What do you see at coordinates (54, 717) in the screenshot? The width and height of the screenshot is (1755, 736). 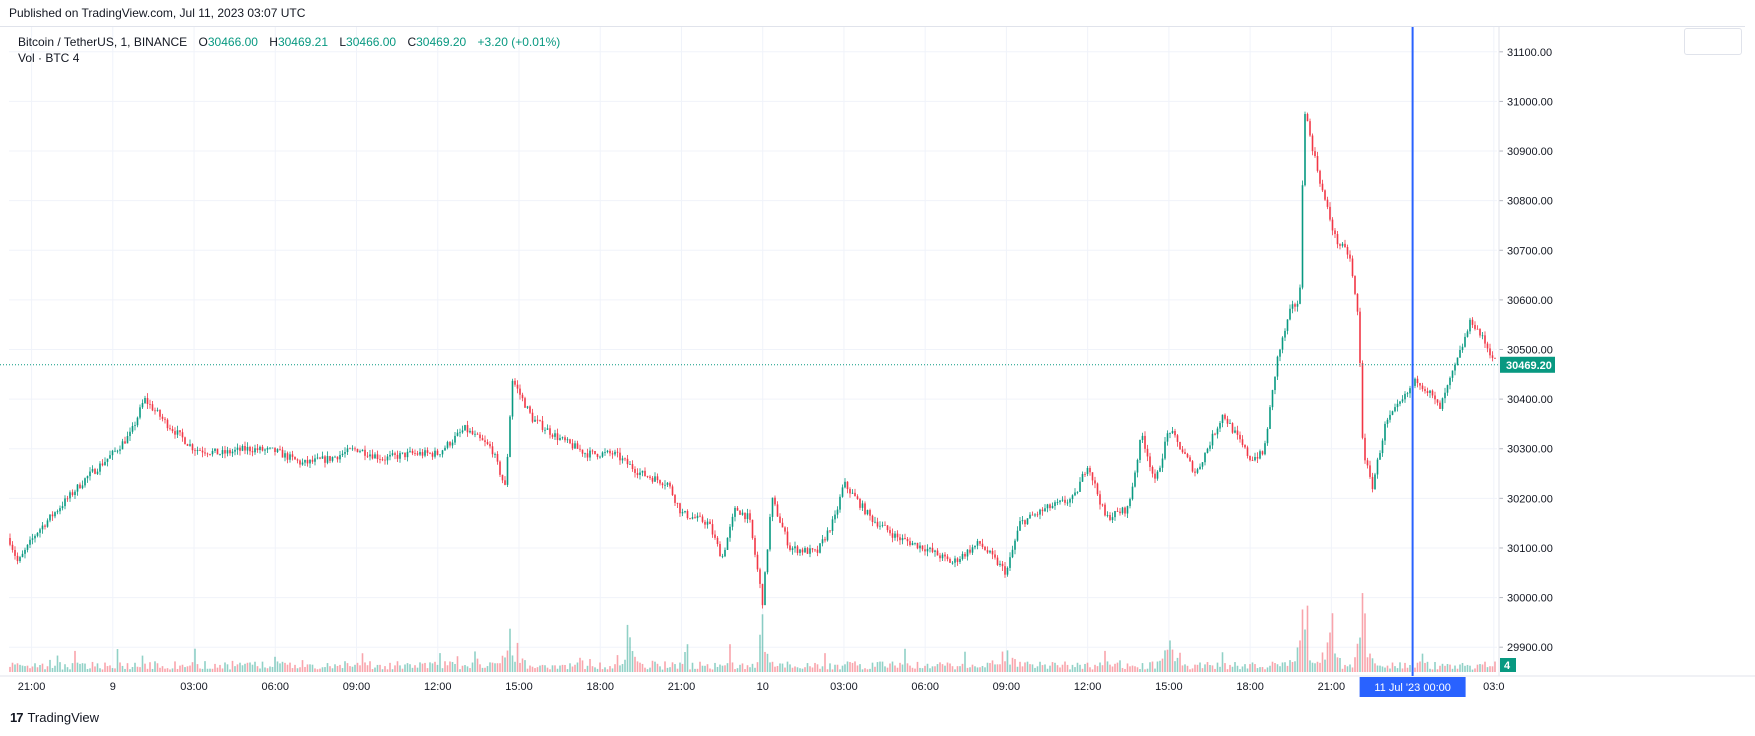 I see `footer-brand: 17 TradingView` at bounding box center [54, 717].